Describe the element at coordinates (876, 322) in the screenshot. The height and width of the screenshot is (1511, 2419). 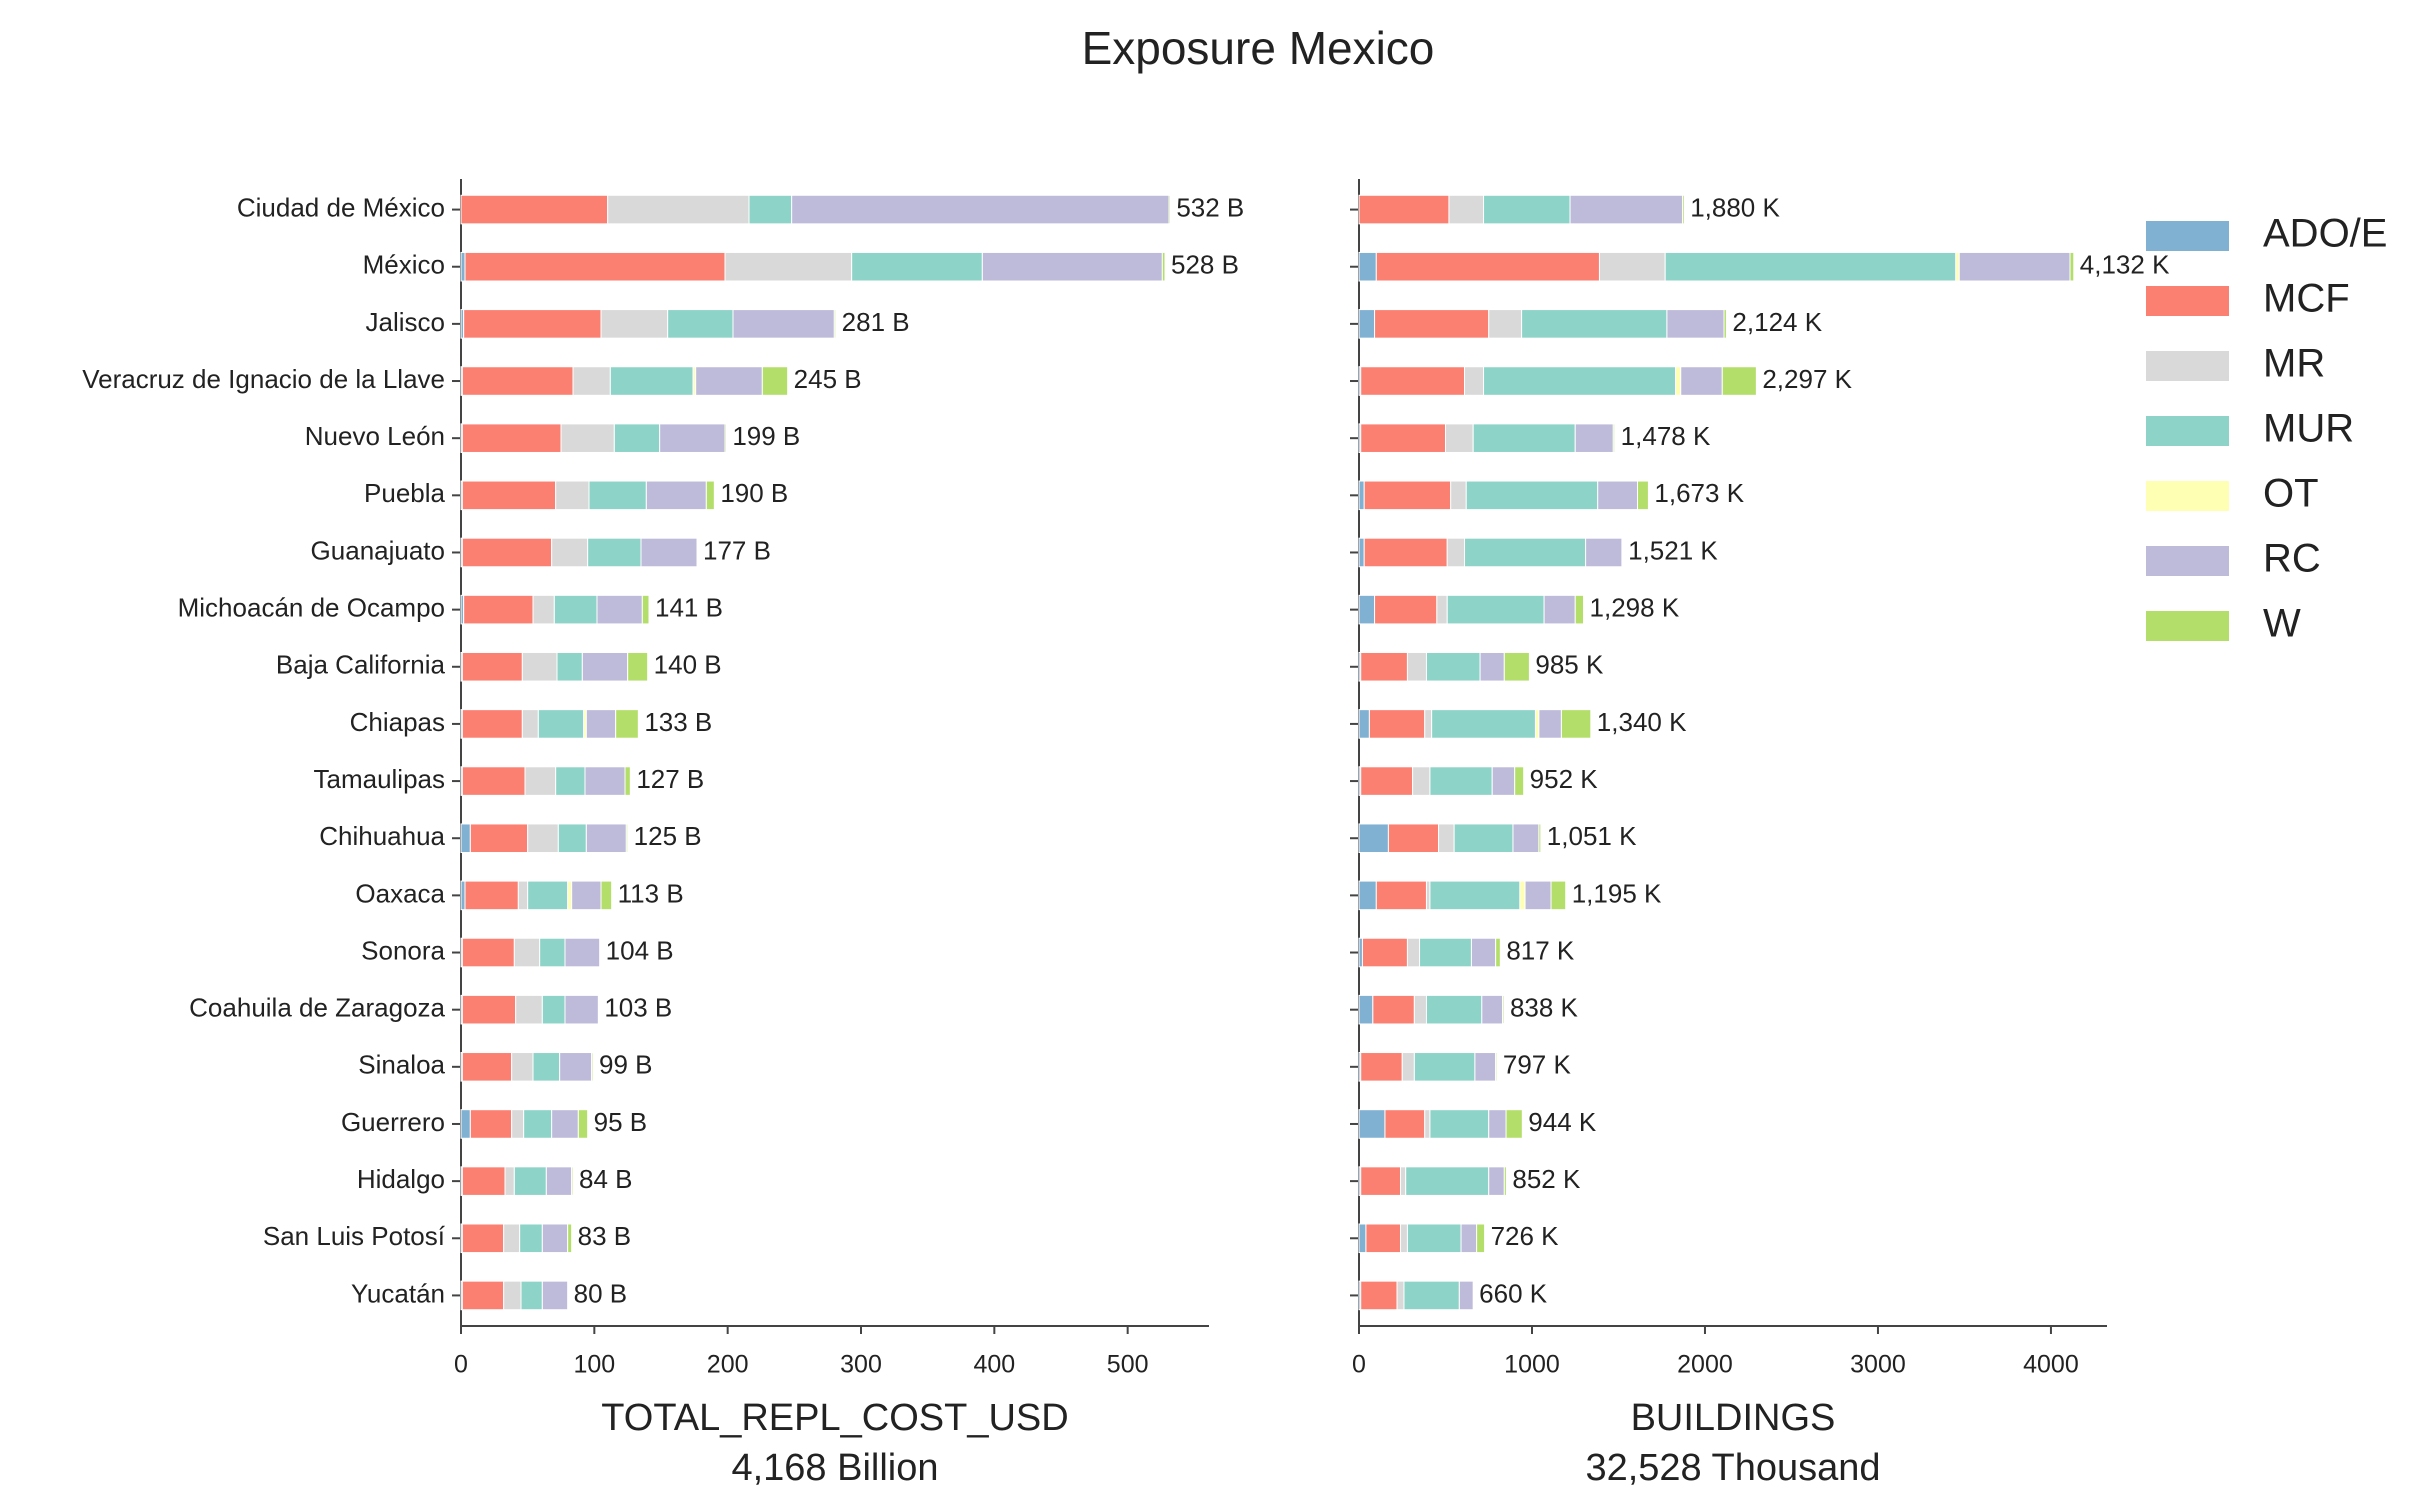
I see `total-label: 281 B` at that location.